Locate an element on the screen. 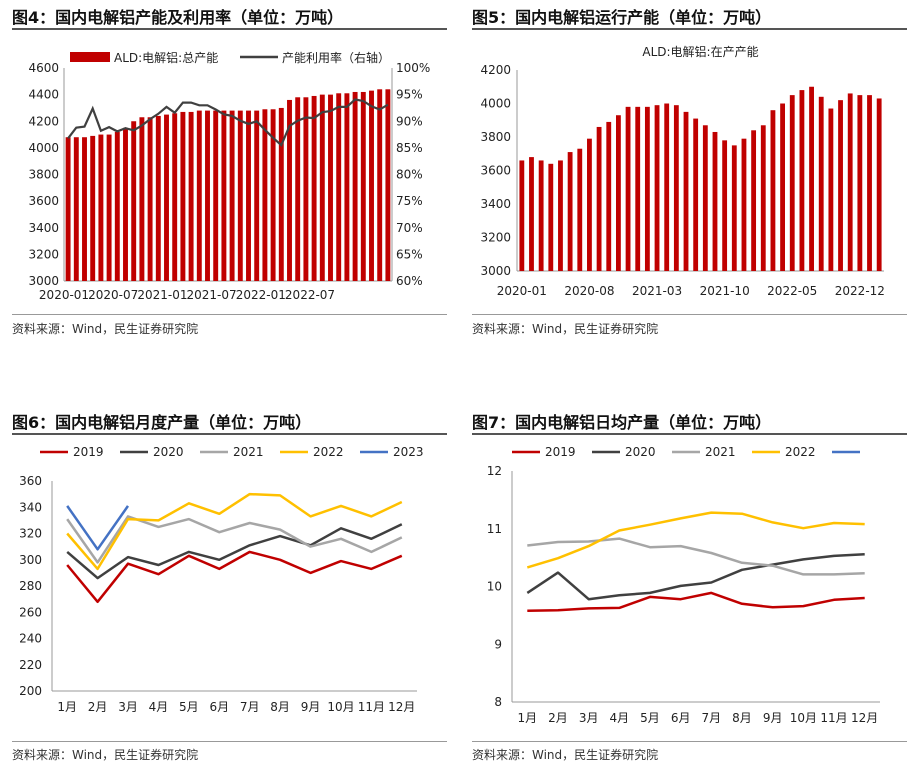  y-tick-label: 3000 is located at coordinates (495, 271).